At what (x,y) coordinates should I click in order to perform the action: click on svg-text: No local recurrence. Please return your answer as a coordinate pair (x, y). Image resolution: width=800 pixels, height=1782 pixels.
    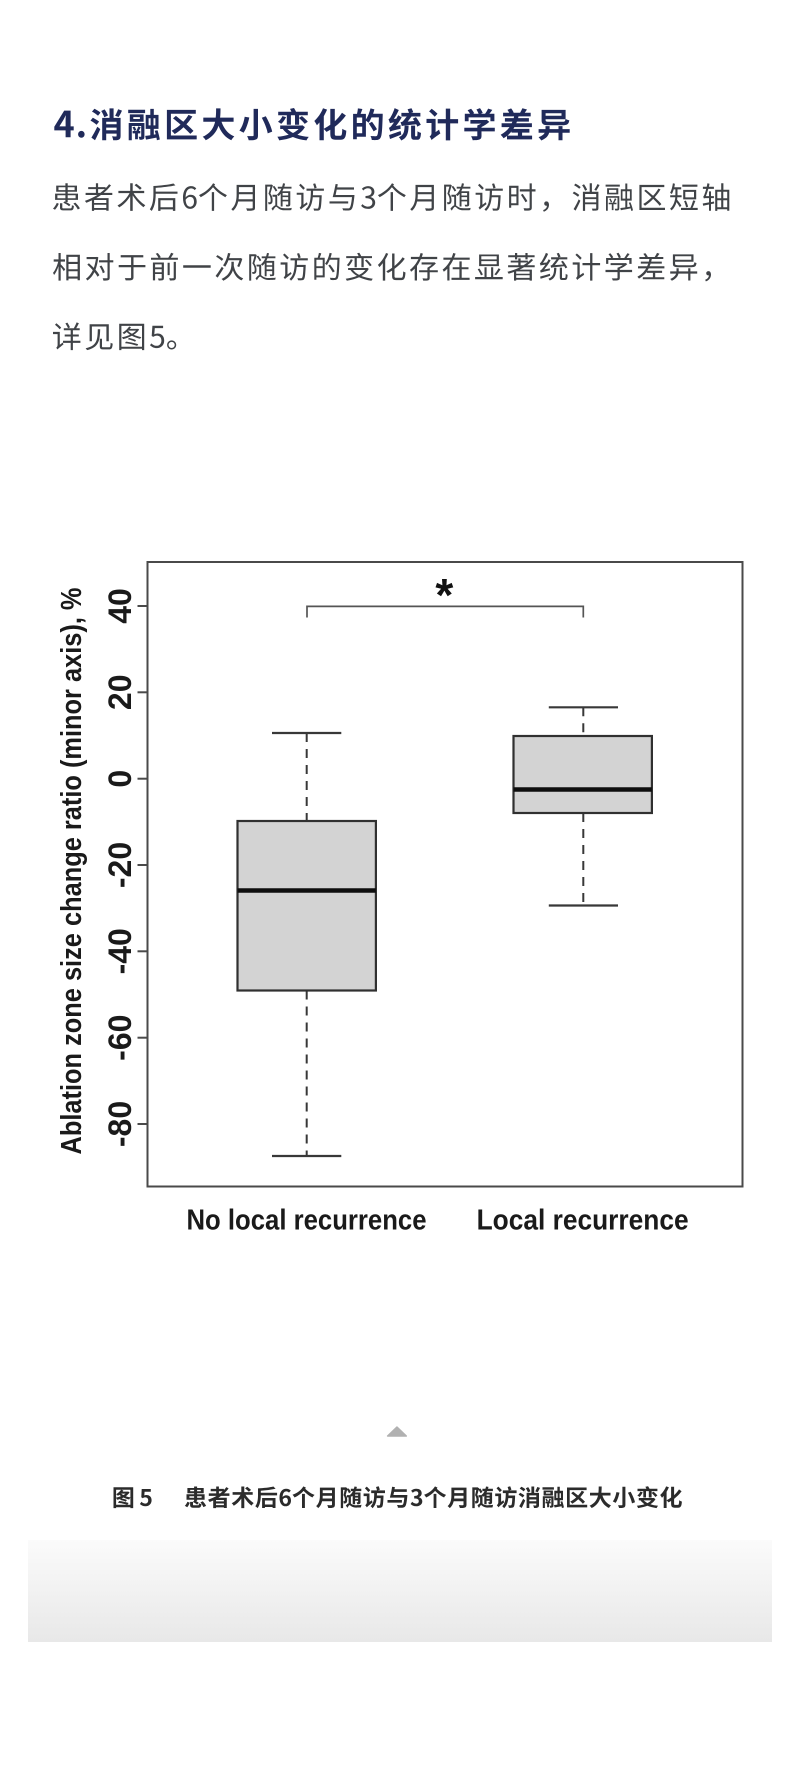
    Looking at the image, I should click on (307, 1220).